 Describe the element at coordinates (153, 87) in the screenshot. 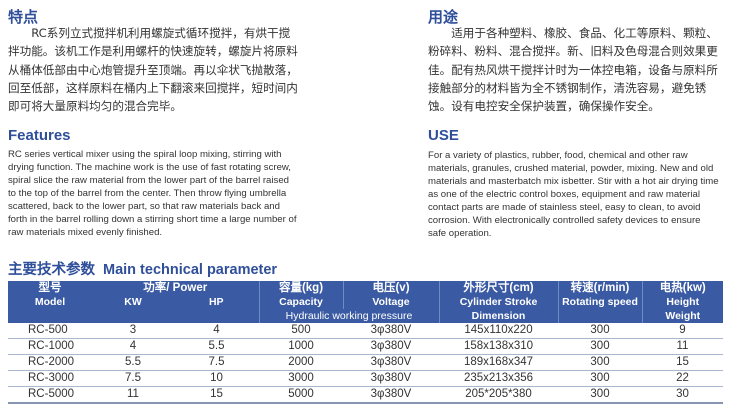

I see `text-line: 回至低部，这样原料在桶内上下翻滚来回搅拌，短时间内` at that location.